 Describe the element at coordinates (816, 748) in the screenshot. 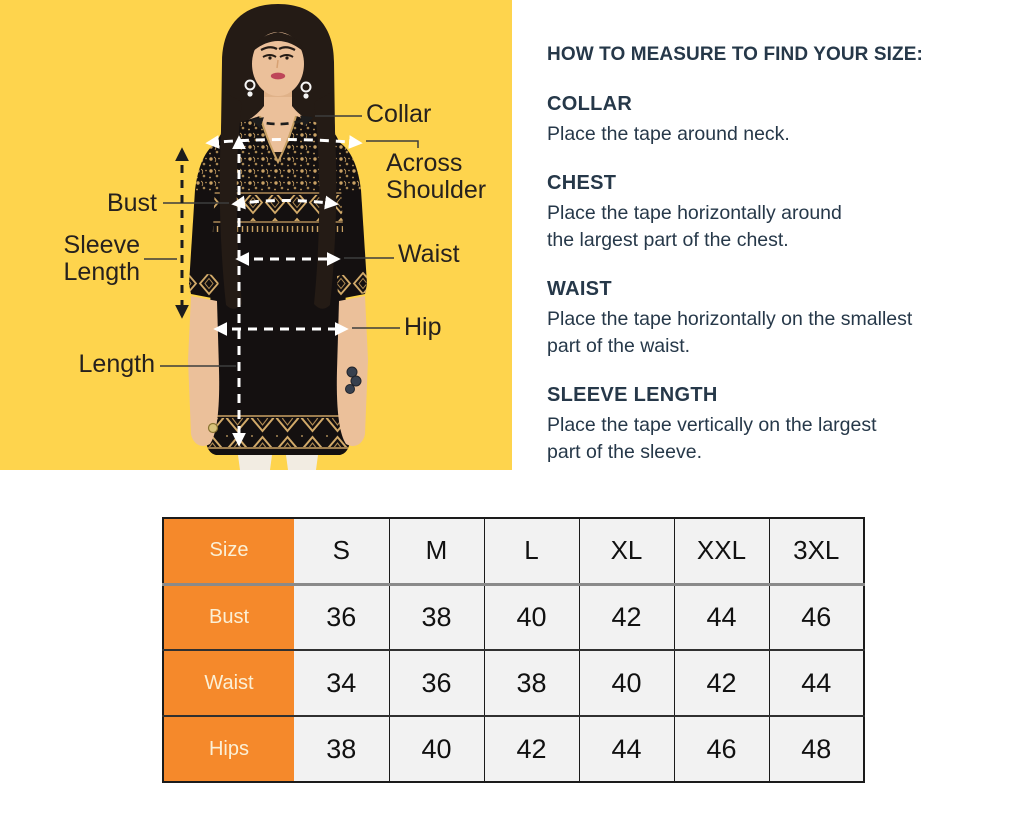

I see `cell-value: 48` at that location.